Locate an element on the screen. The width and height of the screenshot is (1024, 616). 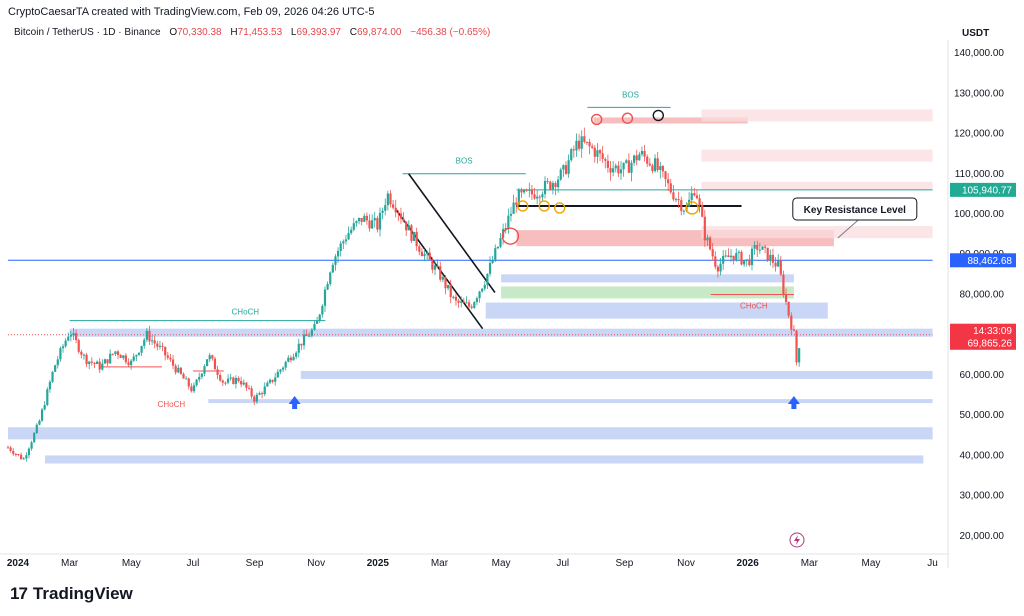
lightning-icon-ring is located at coordinates (797, 540).